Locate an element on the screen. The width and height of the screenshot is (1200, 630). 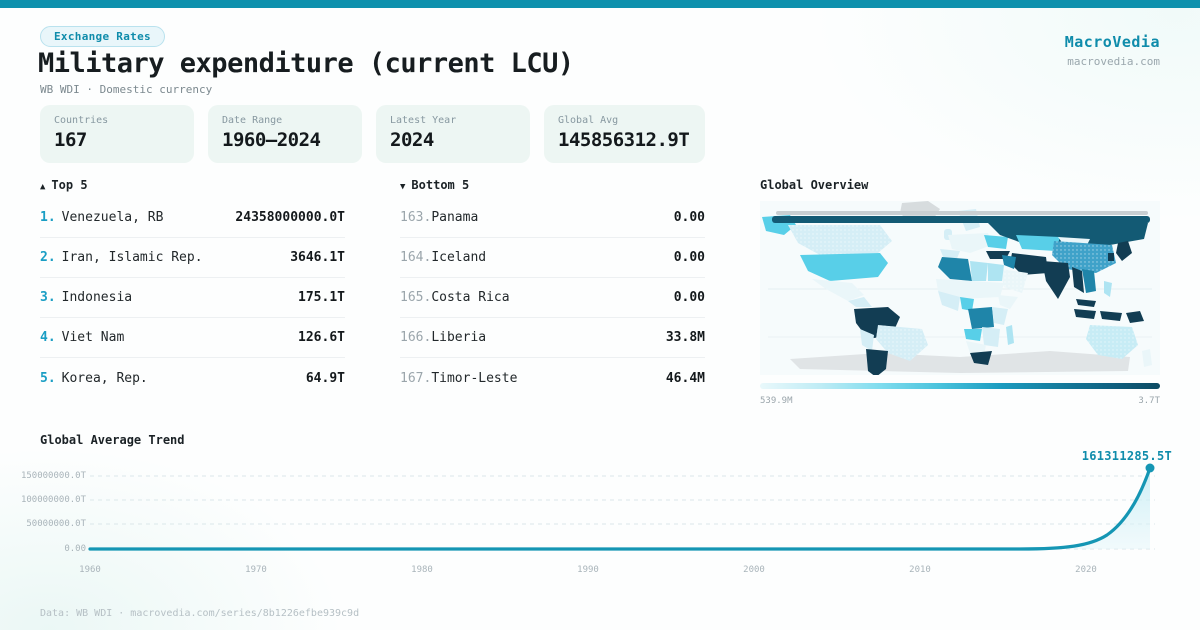
list-item: 165. Costa Rica 0.00 is located at coordinates (552, 298).